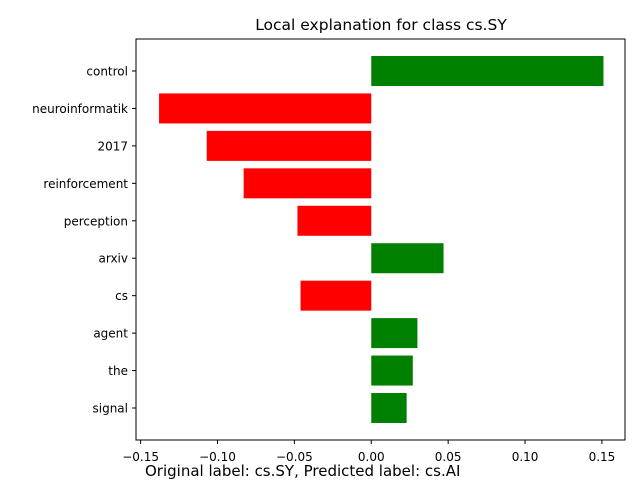 This screenshot has height=480, width=640. What do you see at coordinates (602, 457) in the screenshot?
I see `x-tick-label: 0.15` at bounding box center [602, 457].